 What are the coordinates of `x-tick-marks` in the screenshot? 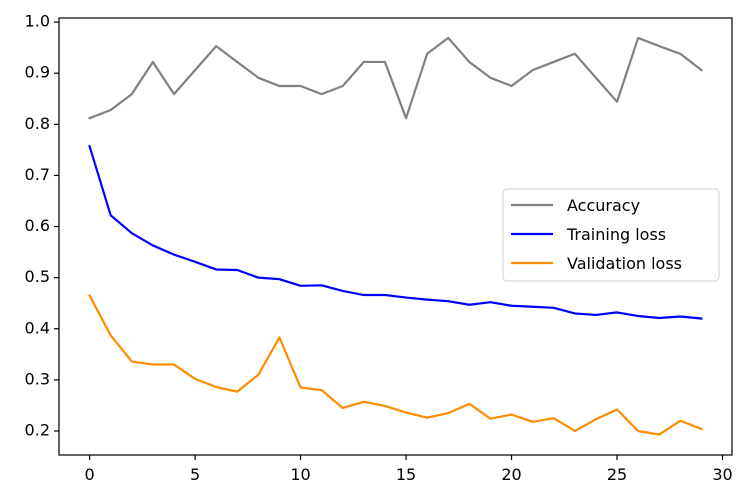 It's located at (406, 457).